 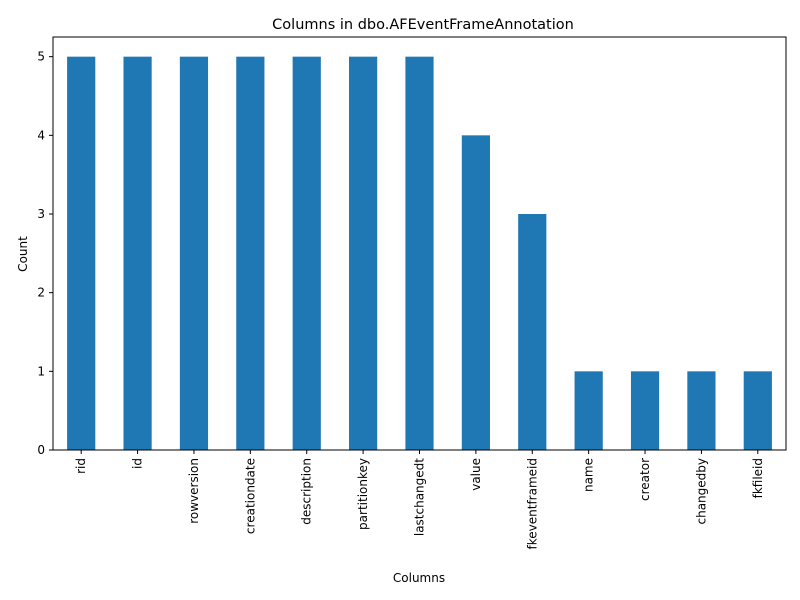 What do you see at coordinates (137, 253) in the screenshot?
I see `bar-id` at bounding box center [137, 253].